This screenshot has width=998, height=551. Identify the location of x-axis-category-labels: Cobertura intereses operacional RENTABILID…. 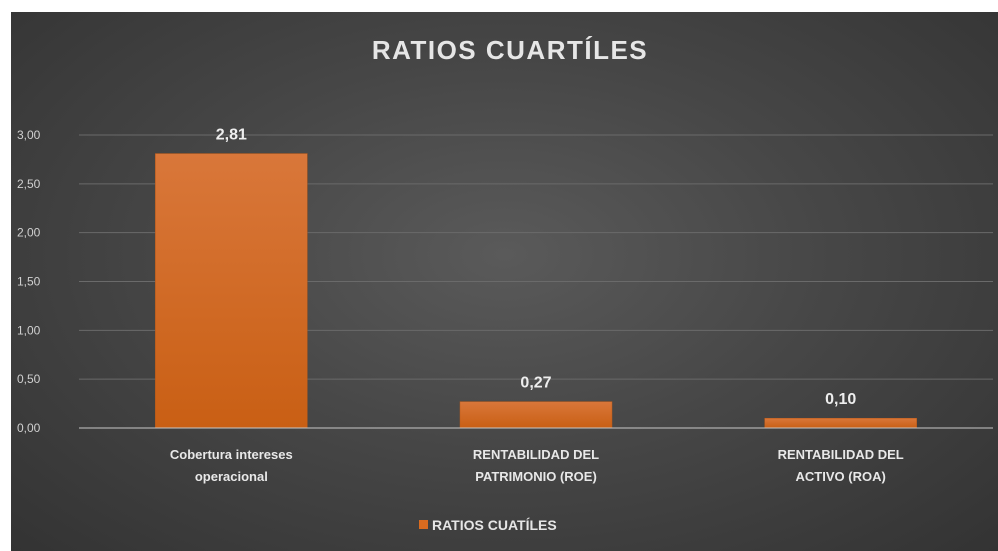
(537, 465).